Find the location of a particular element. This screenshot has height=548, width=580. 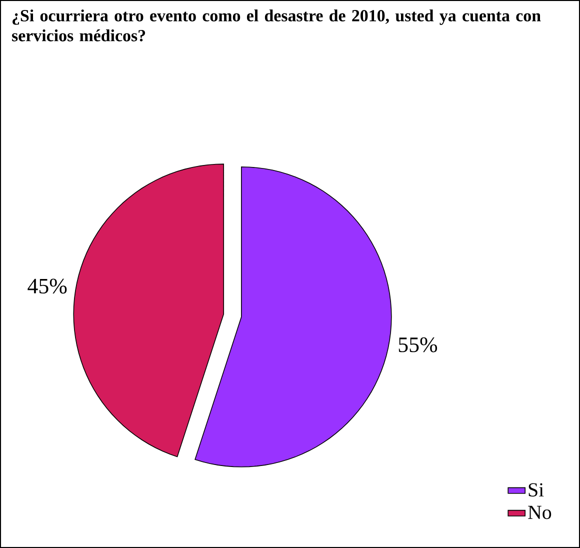

legend-label: Si is located at coordinates (536, 490).